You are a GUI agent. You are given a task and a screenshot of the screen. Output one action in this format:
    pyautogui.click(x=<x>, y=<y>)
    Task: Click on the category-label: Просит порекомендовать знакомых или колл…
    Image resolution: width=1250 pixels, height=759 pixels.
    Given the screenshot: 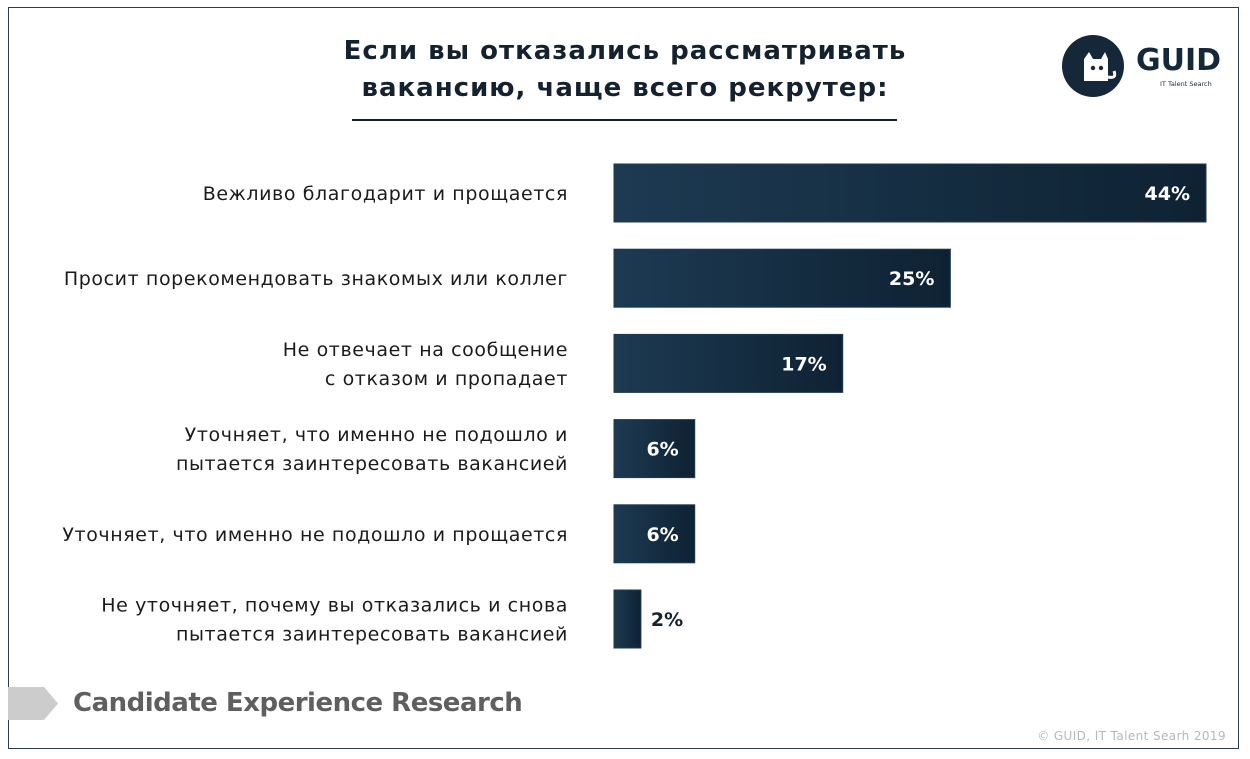 What is the action you would take?
    pyautogui.click(x=316, y=279)
    